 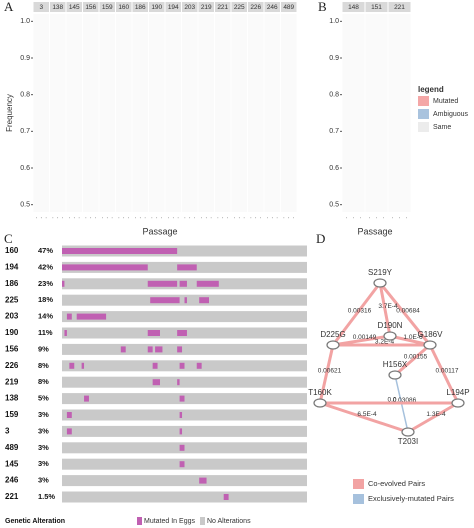 I want to click on edge-label: 1.0E-6, so click(x=413, y=337).